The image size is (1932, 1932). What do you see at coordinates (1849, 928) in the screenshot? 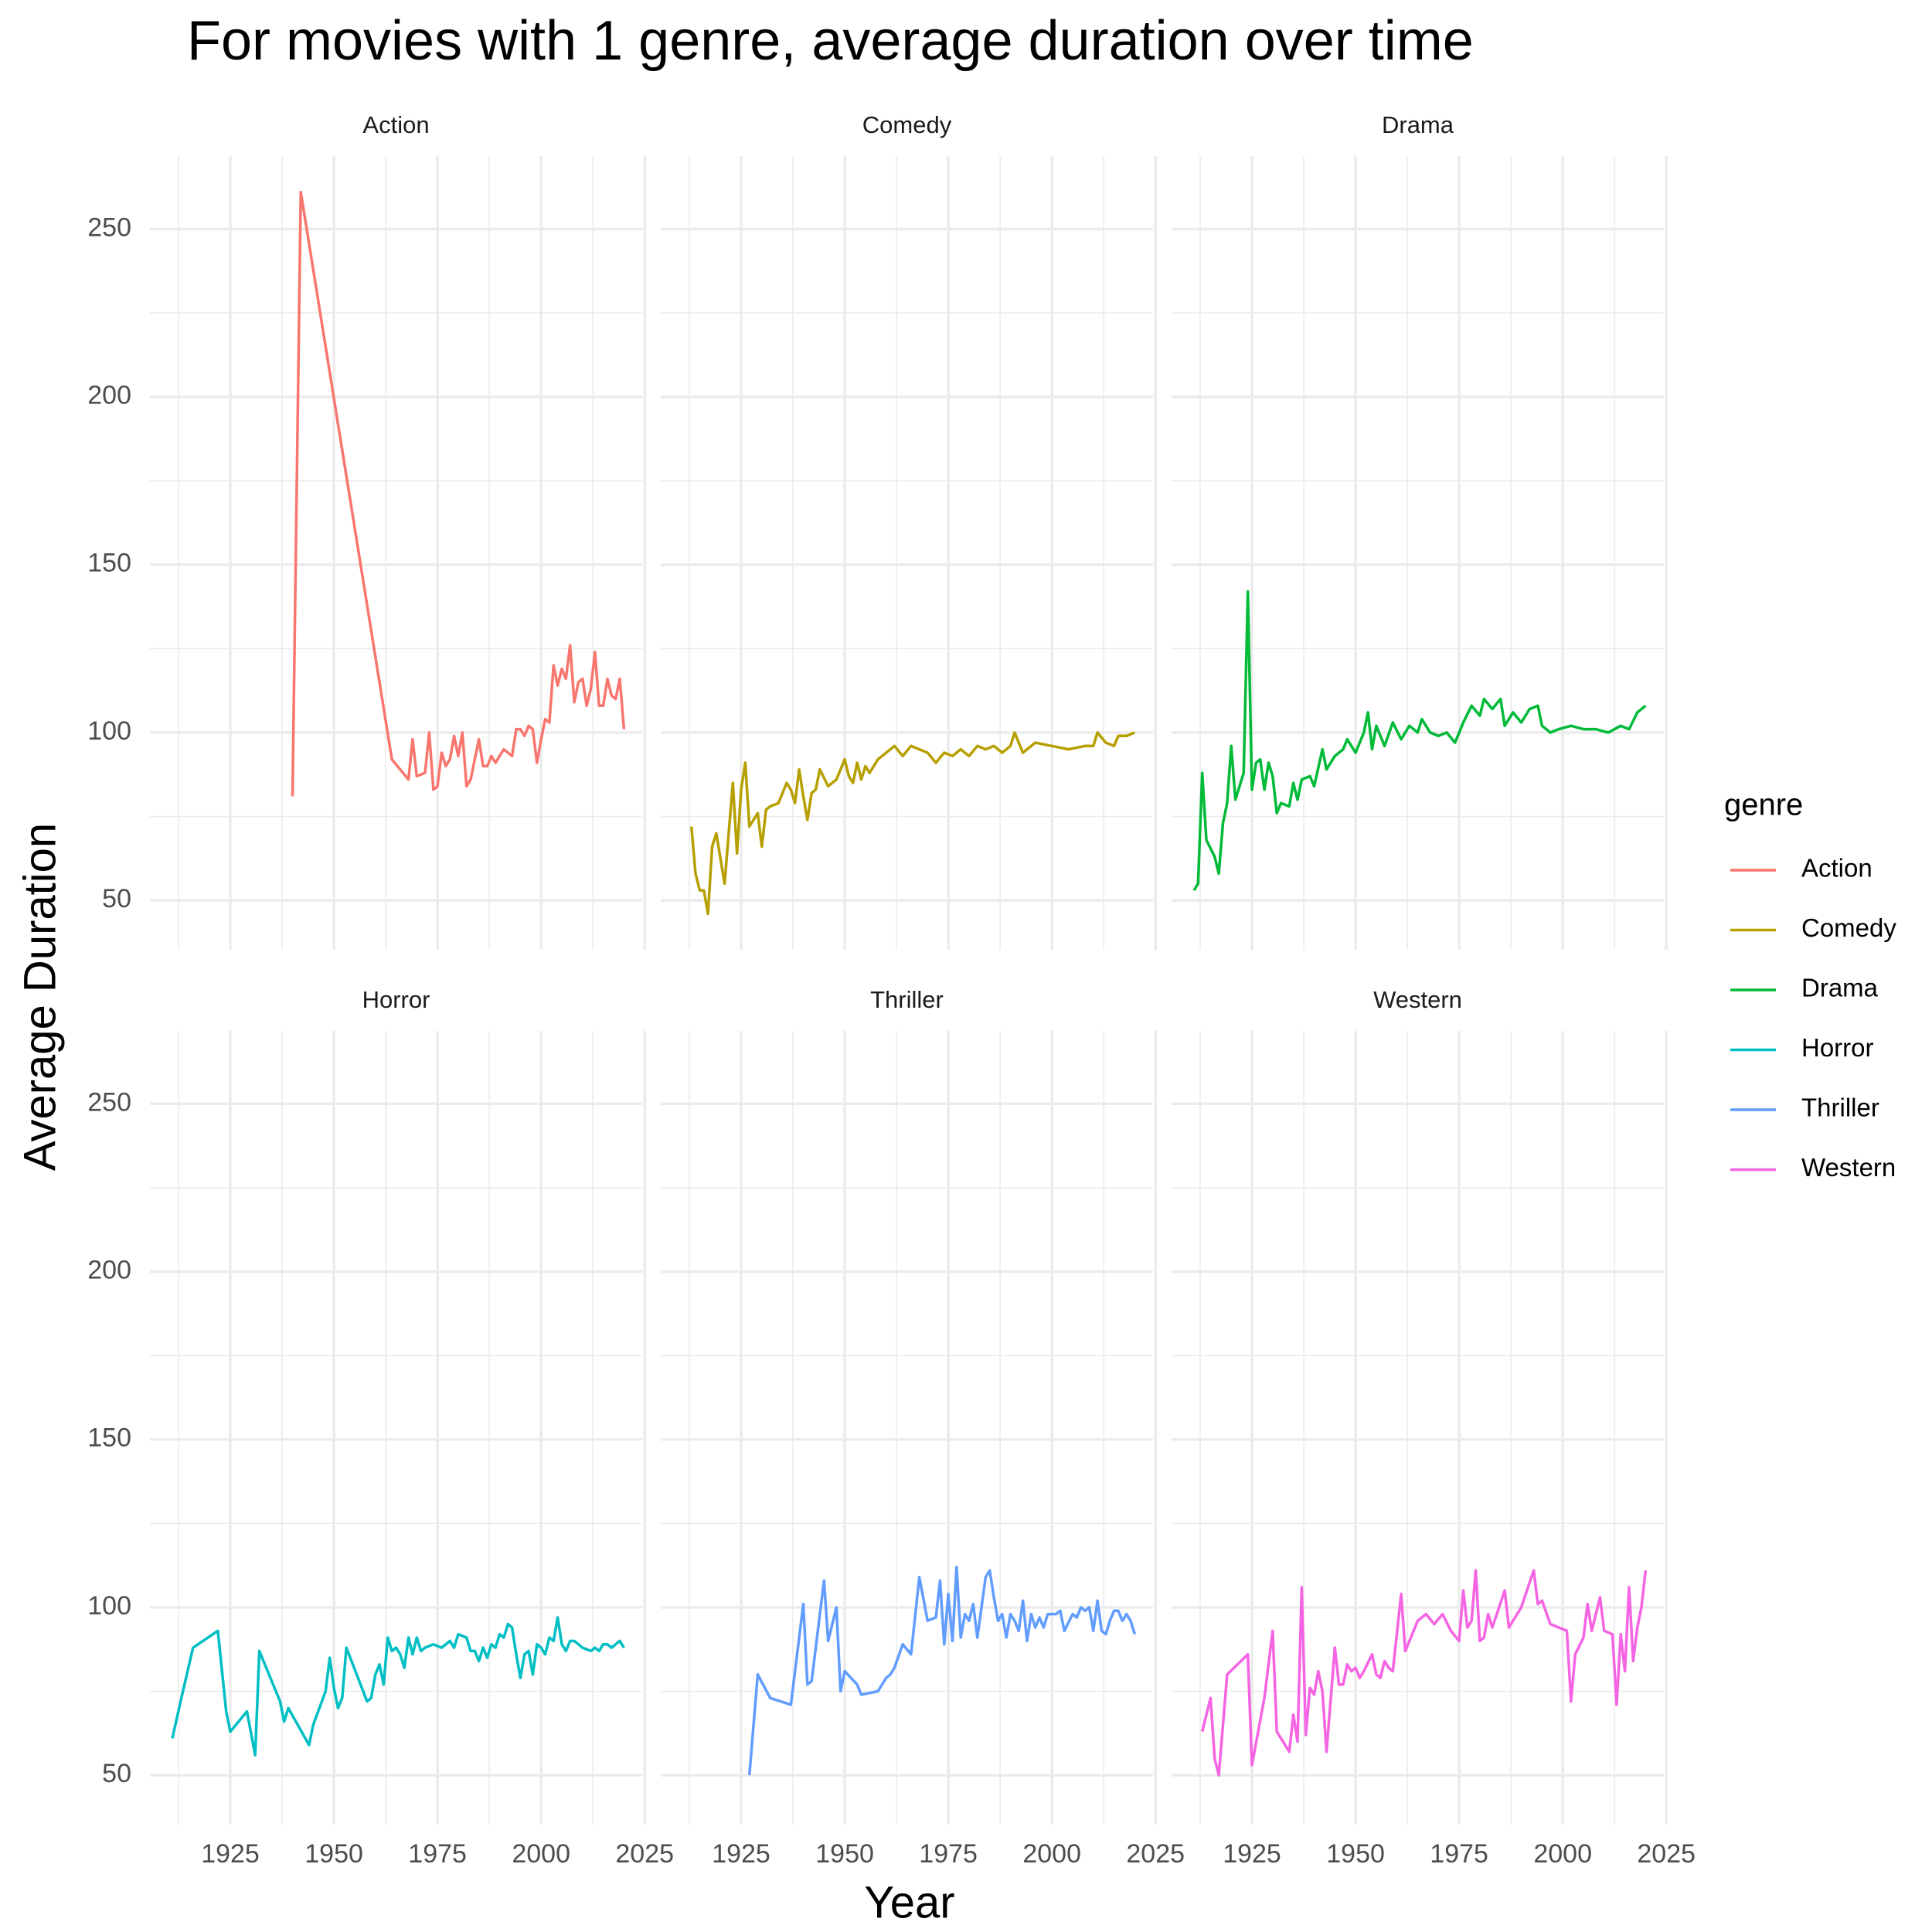
I see `legend-label: Comedy` at bounding box center [1849, 928].